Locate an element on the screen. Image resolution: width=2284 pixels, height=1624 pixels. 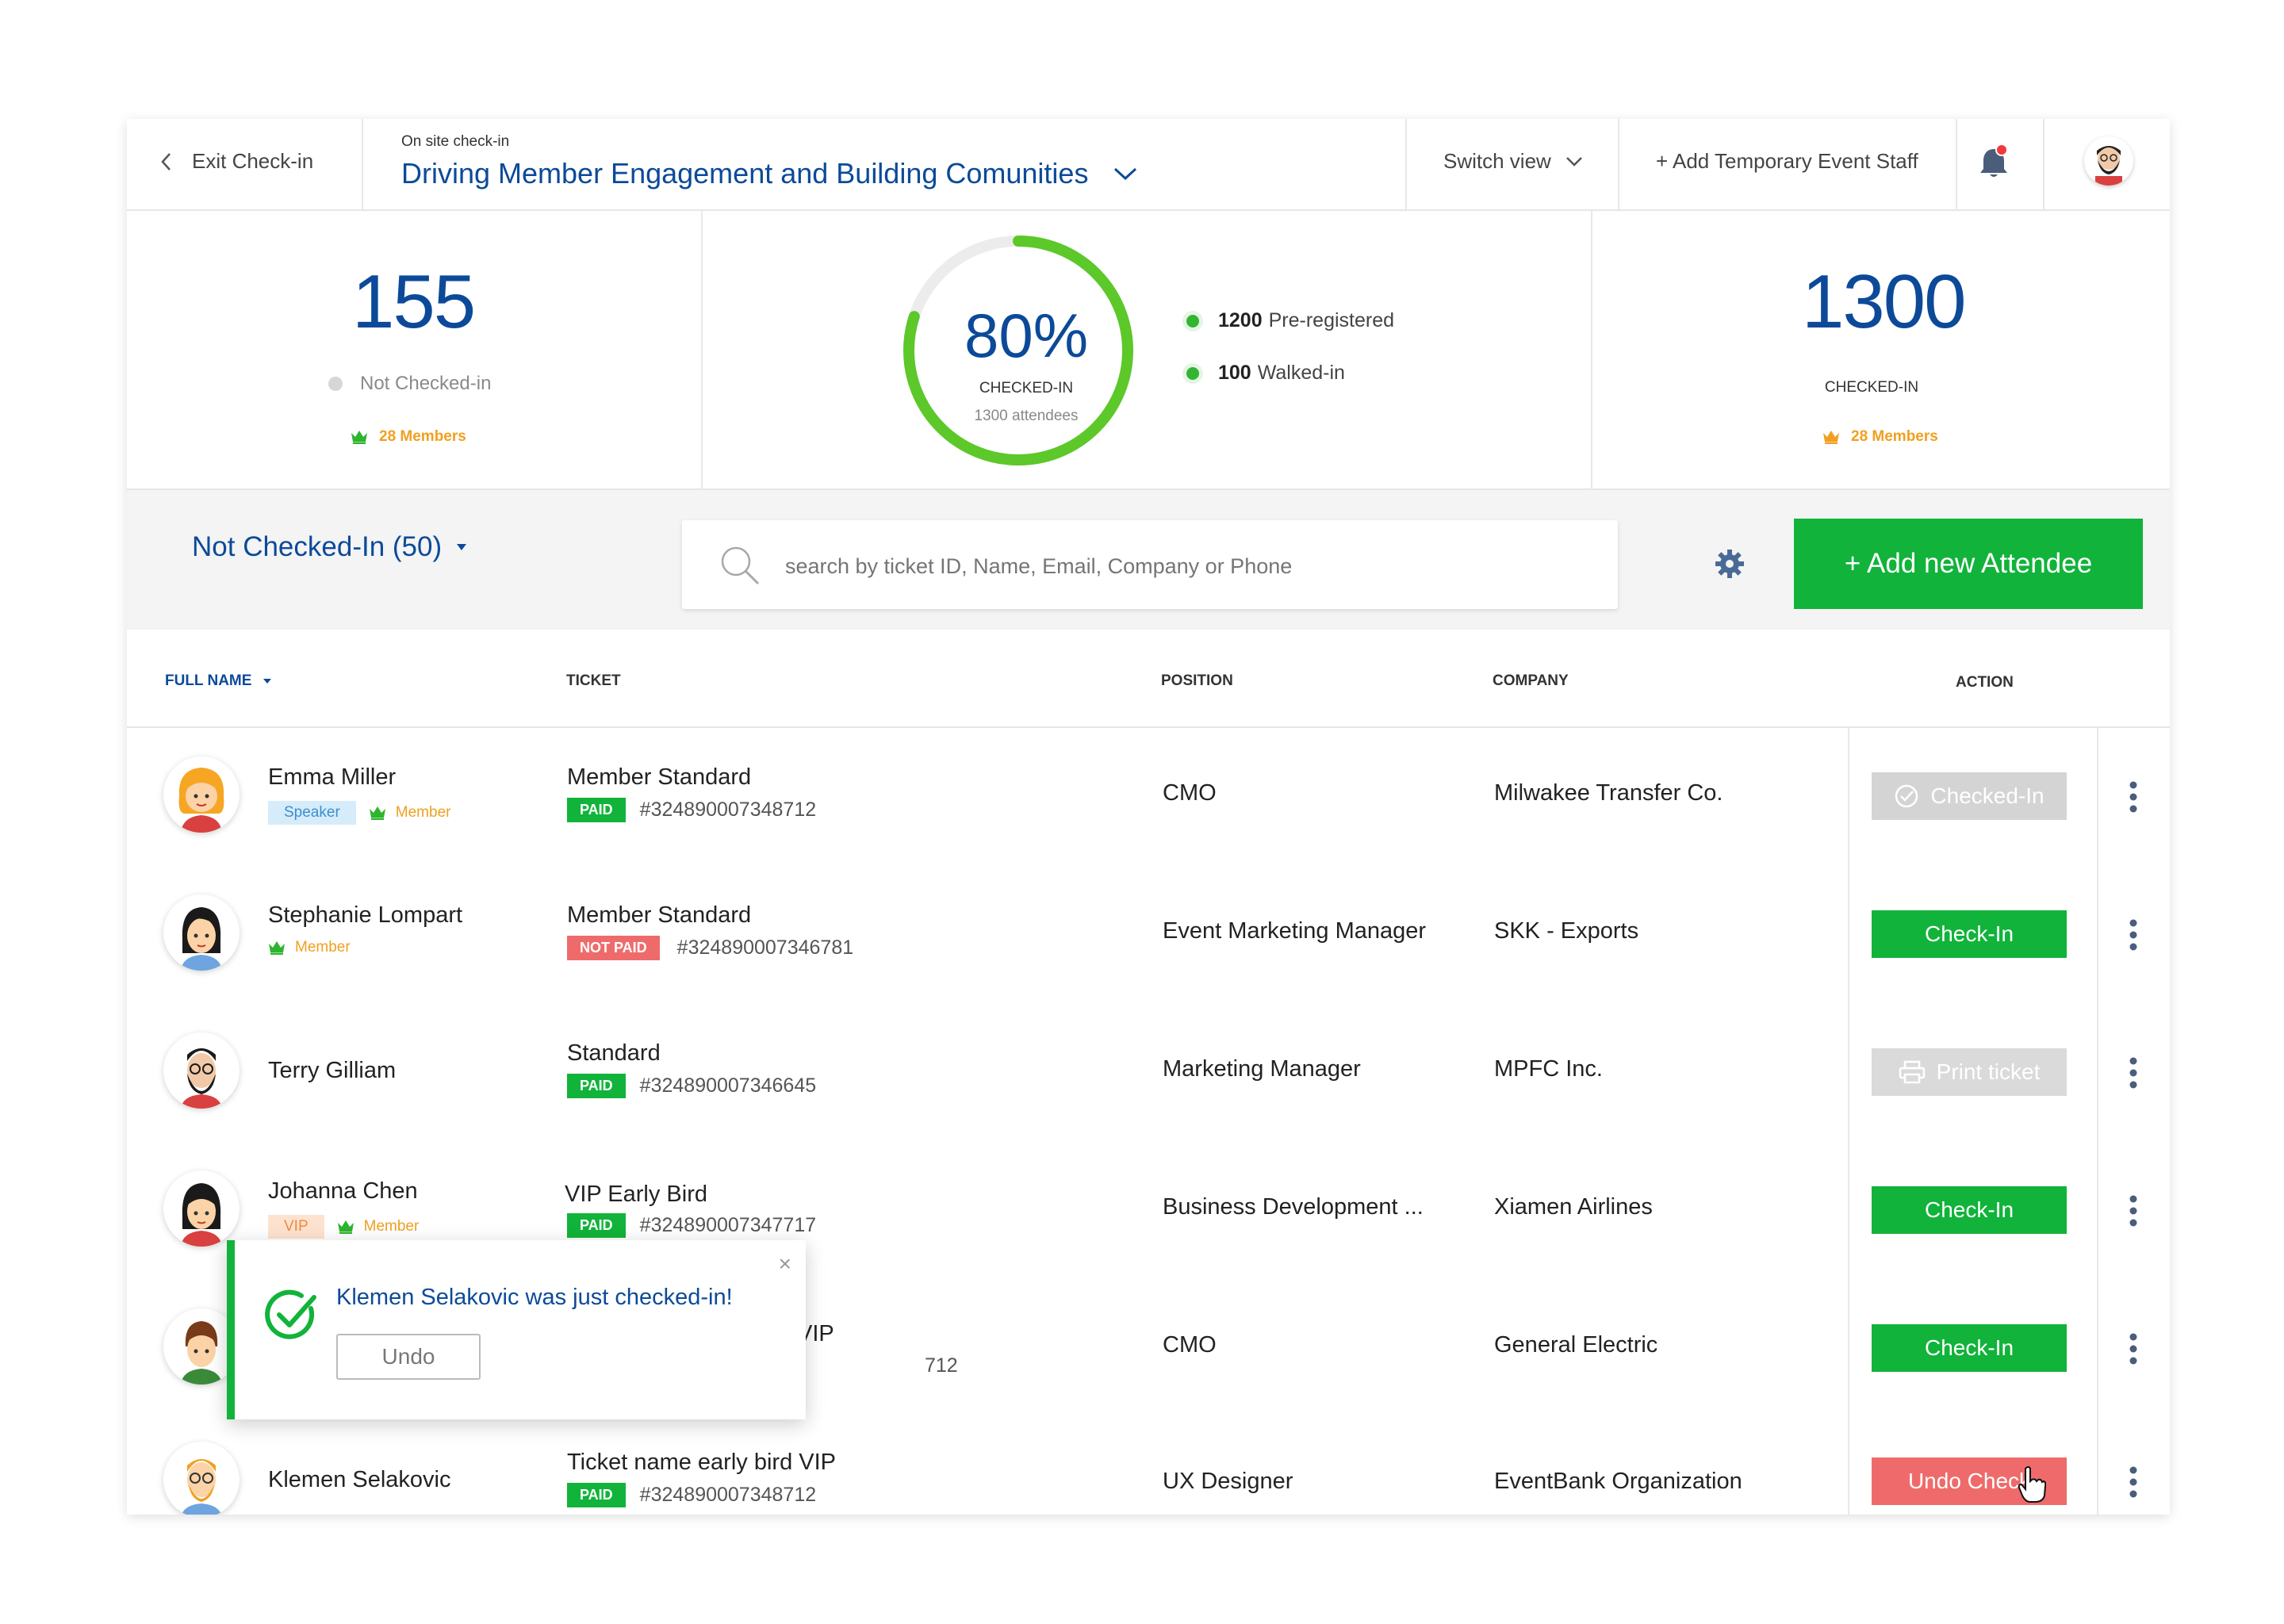
hand-cursor-icon is located at coordinates (2032, 1484).